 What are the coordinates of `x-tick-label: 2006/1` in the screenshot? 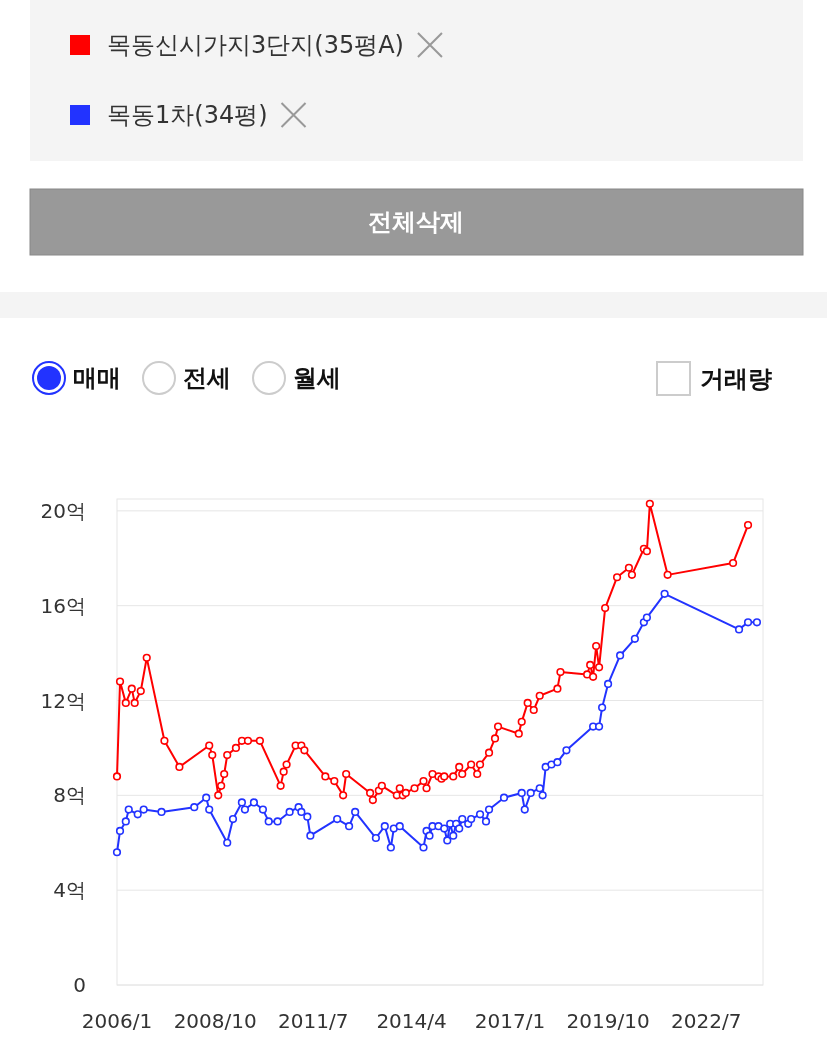 It's located at (117, 1021).